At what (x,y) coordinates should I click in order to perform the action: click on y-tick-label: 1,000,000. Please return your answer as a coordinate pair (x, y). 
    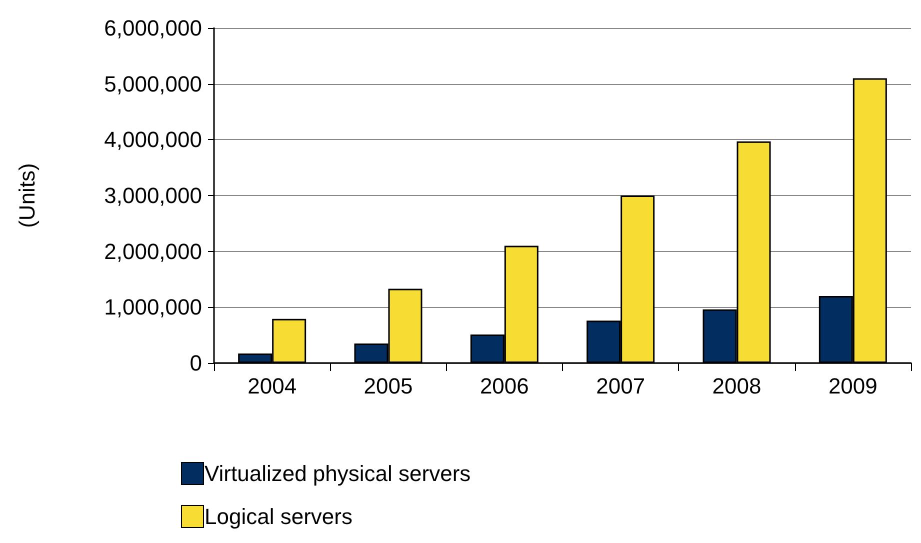
    Looking at the image, I should click on (153, 307).